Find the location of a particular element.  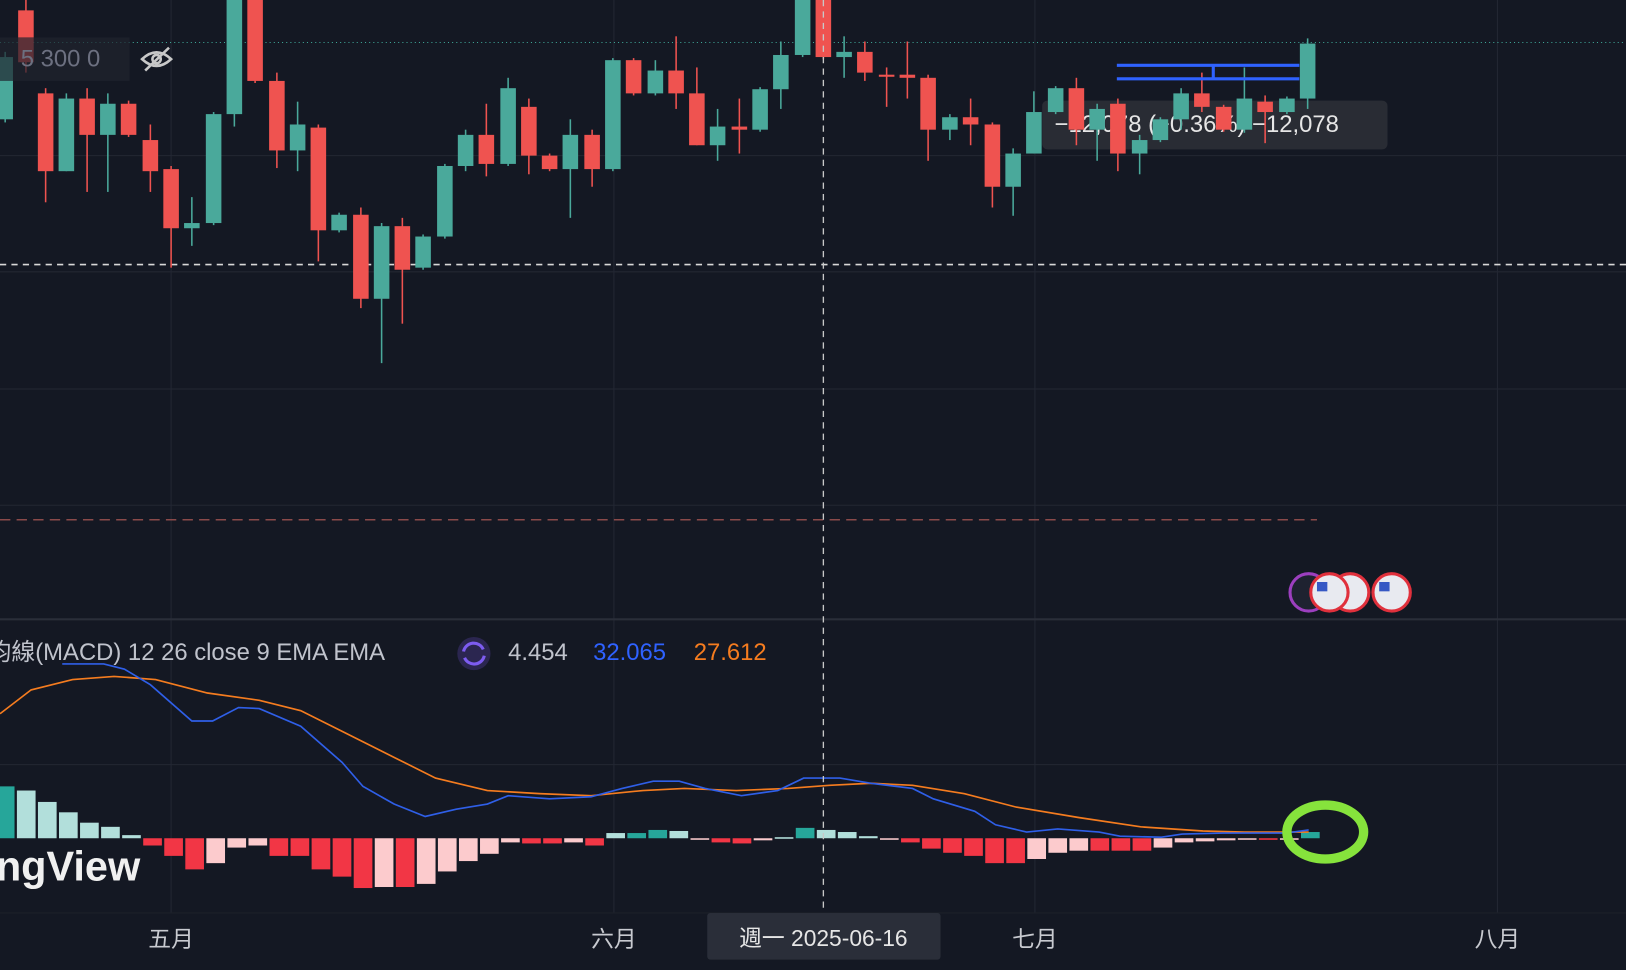

macd-label: 均線(MACD) 12 26 close 9 EMA EMA is located at coordinates (192, 652).